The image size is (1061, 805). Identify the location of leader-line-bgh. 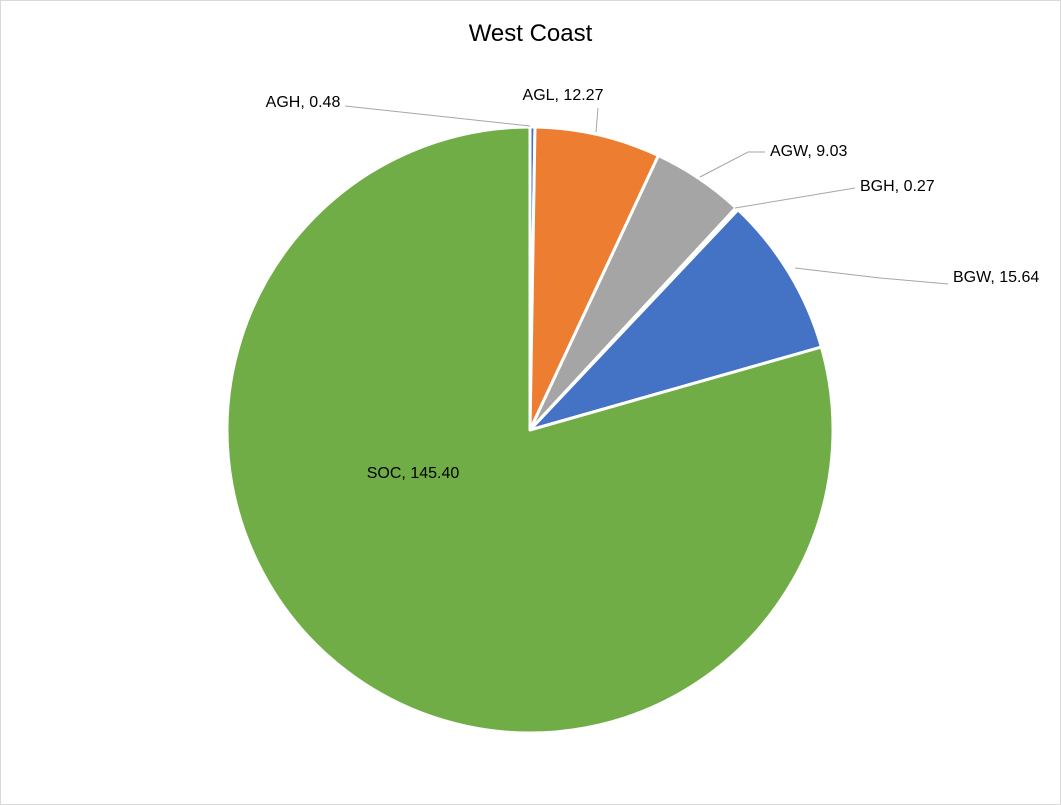
(795, 198).